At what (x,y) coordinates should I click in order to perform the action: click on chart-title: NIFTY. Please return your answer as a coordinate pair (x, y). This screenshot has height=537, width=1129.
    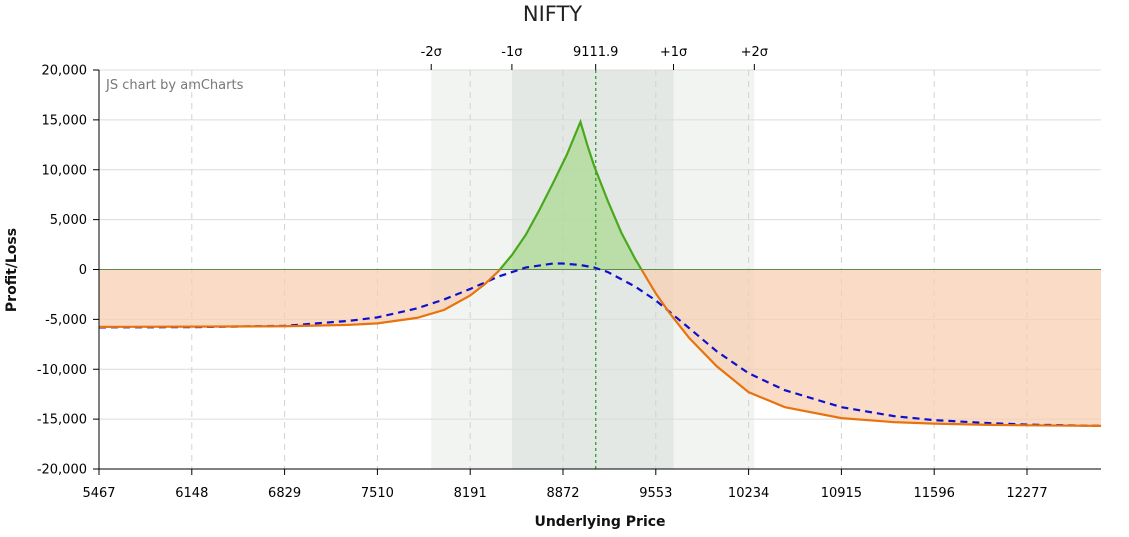
    Looking at the image, I should click on (552, 14).